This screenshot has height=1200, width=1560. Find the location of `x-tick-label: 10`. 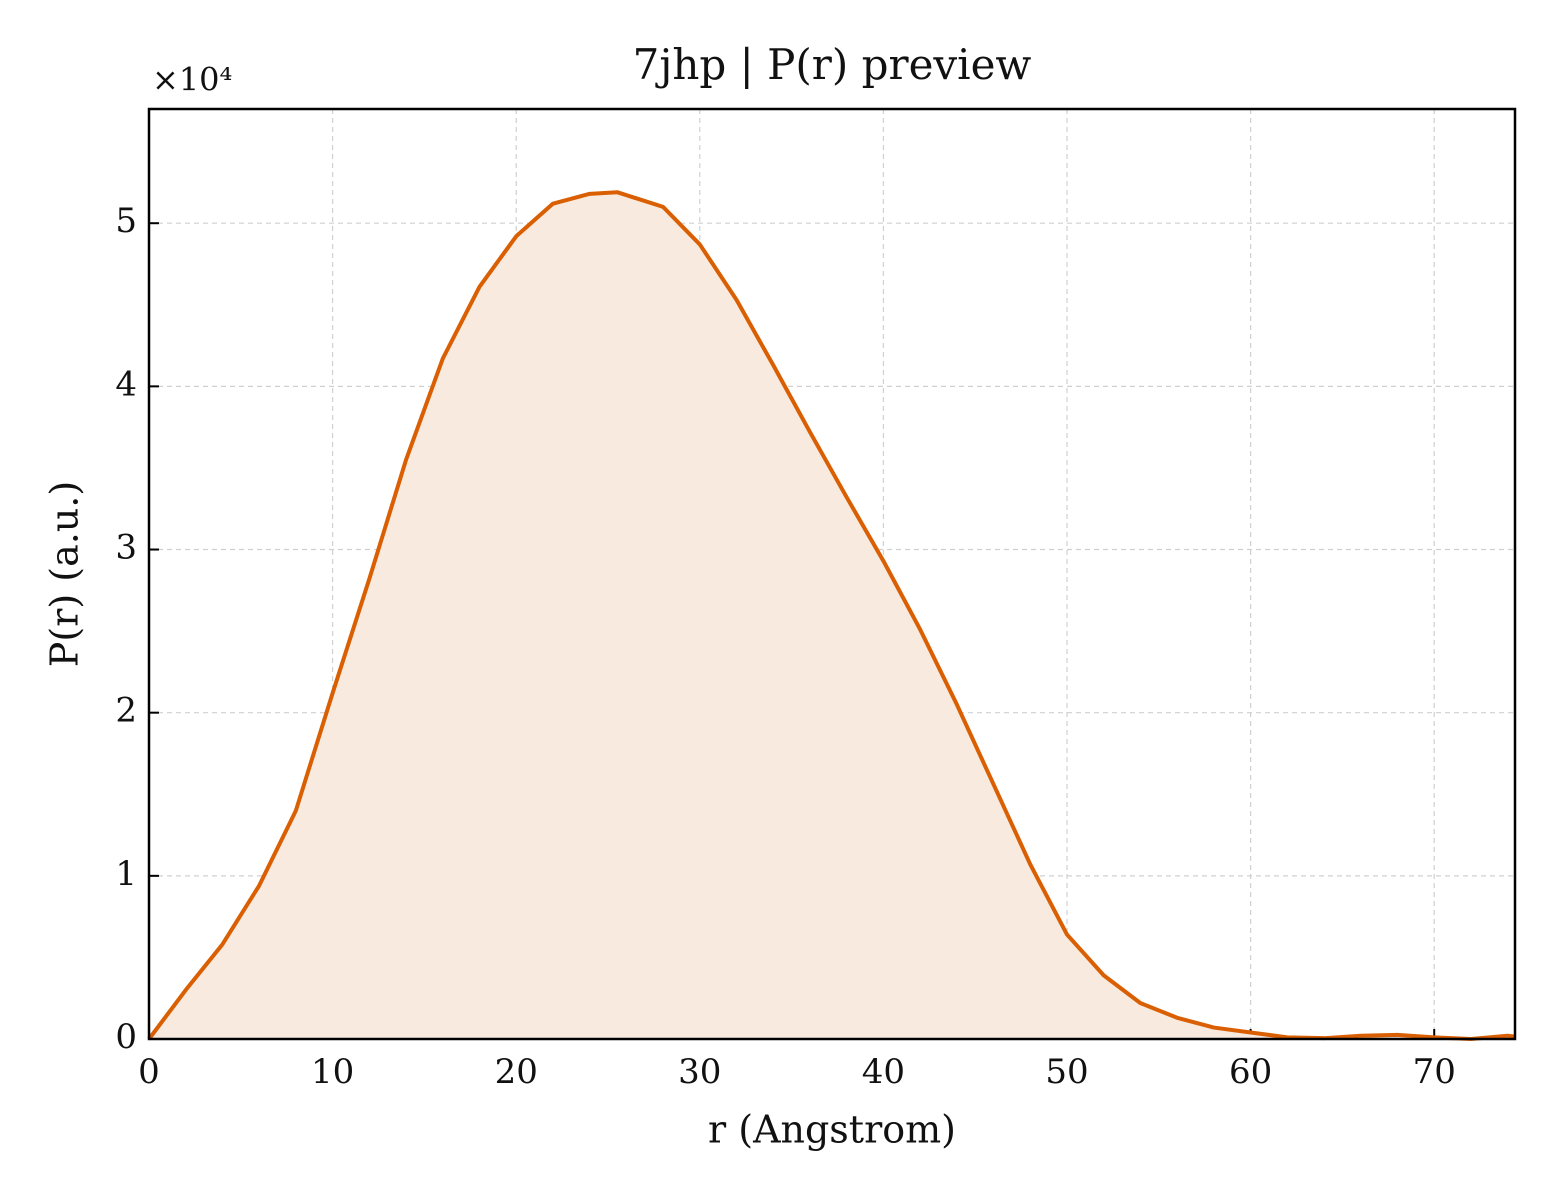

x-tick-label: 10 is located at coordinates (332, 1072).